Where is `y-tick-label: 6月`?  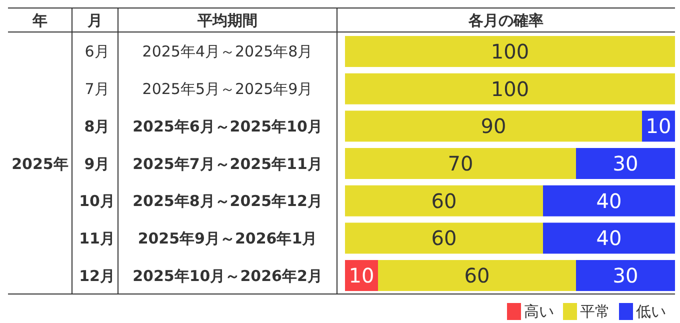 y-tick-label: 6月 is located at coordinates (97, 51).